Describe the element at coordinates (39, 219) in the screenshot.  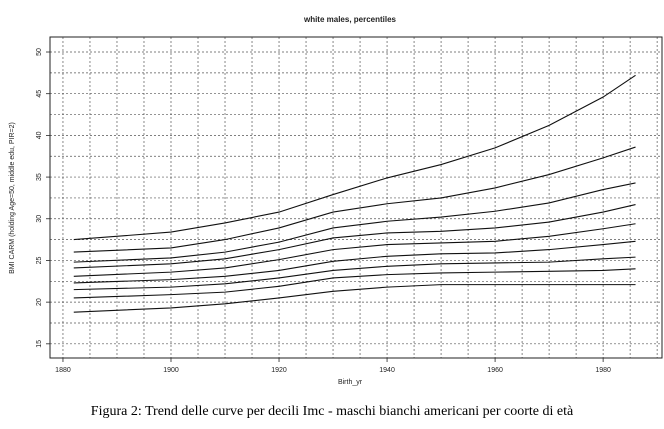
I see `y-tick-label: 30` at that location.